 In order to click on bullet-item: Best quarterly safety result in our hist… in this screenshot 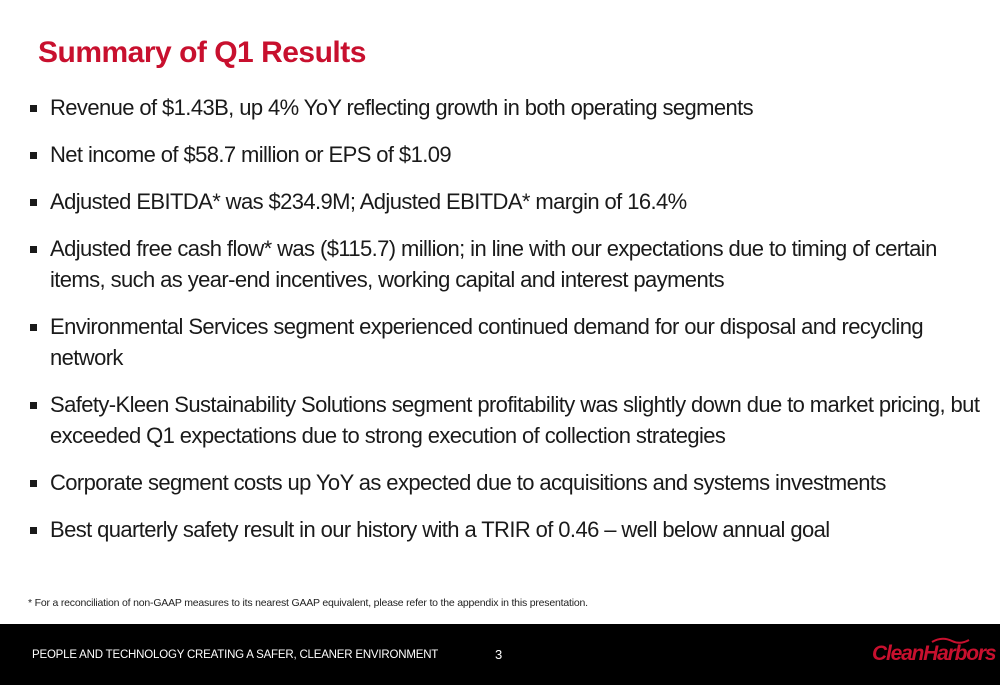, I will do `click(505, 529)`.